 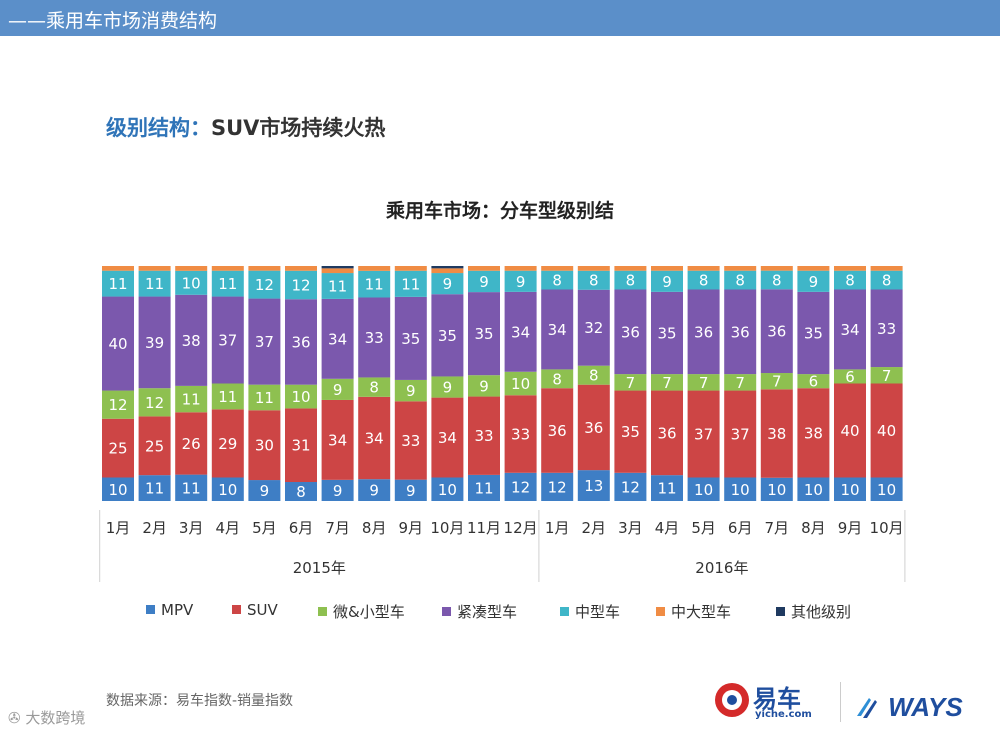 What do you see at coordinates (886, 431) in the screenshot?
I see `data-label: 40` at bounding box center [886, 431].